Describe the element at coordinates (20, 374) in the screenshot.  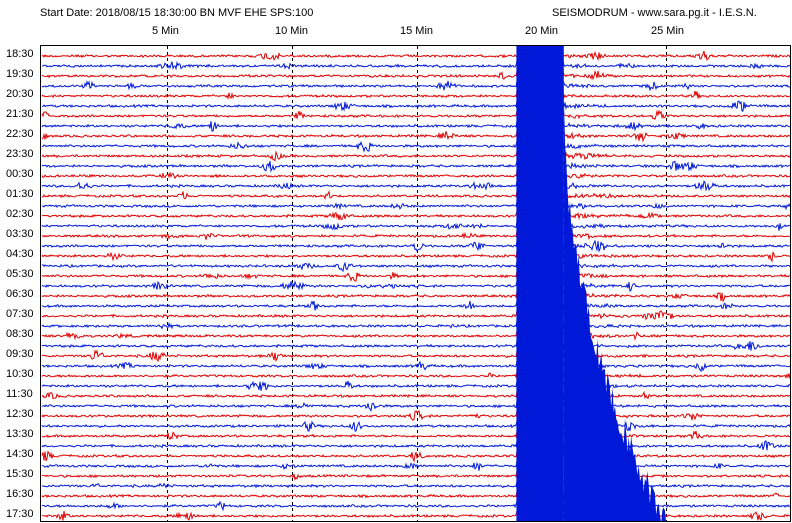
I see `row-time-label: 10:30` at that location.